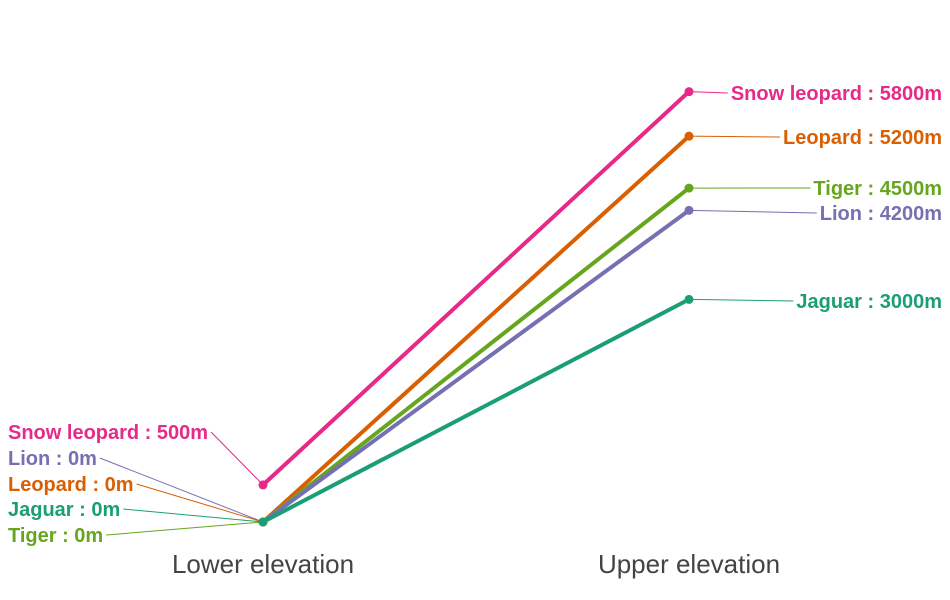 The height and width of the screenshot is (600, 950). Describe the element at coordinates (55, 536) in the screenshot. I see `left-point-label: Tiger : 0m` at that location.